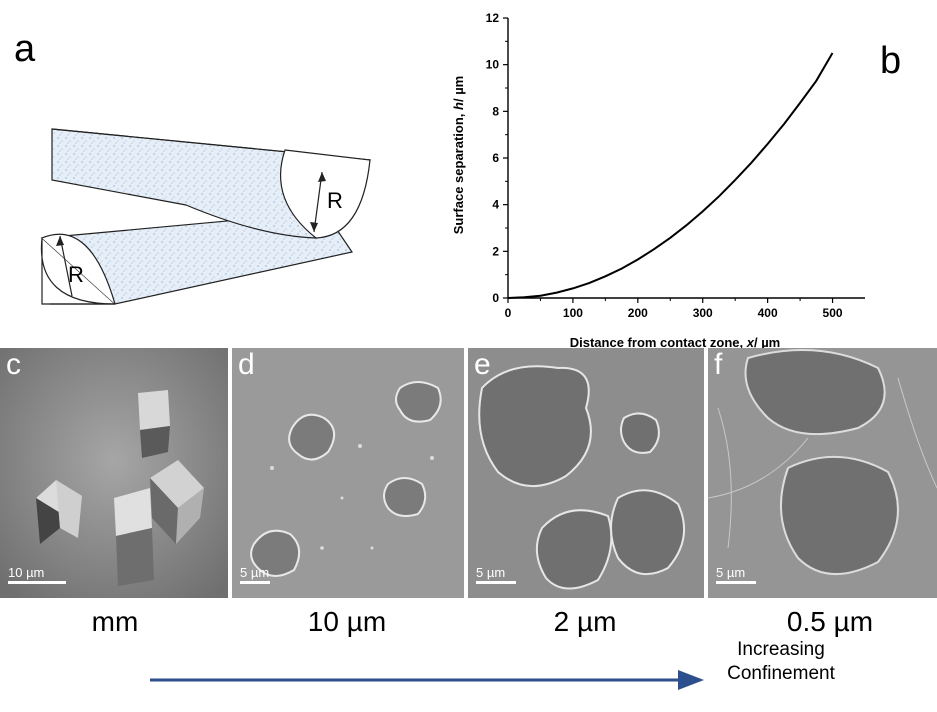 The image size is (937, 712). What do you see at coordinates (585, 621) in the screenshot?
I see `size-label-e: 2 µm` at bounding box center [585, 621].